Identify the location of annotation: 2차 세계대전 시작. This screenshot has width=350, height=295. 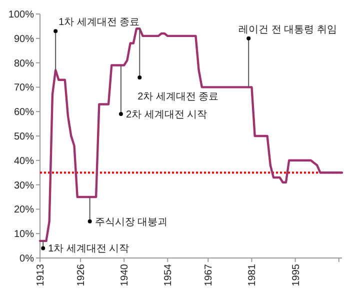
(167, 115).